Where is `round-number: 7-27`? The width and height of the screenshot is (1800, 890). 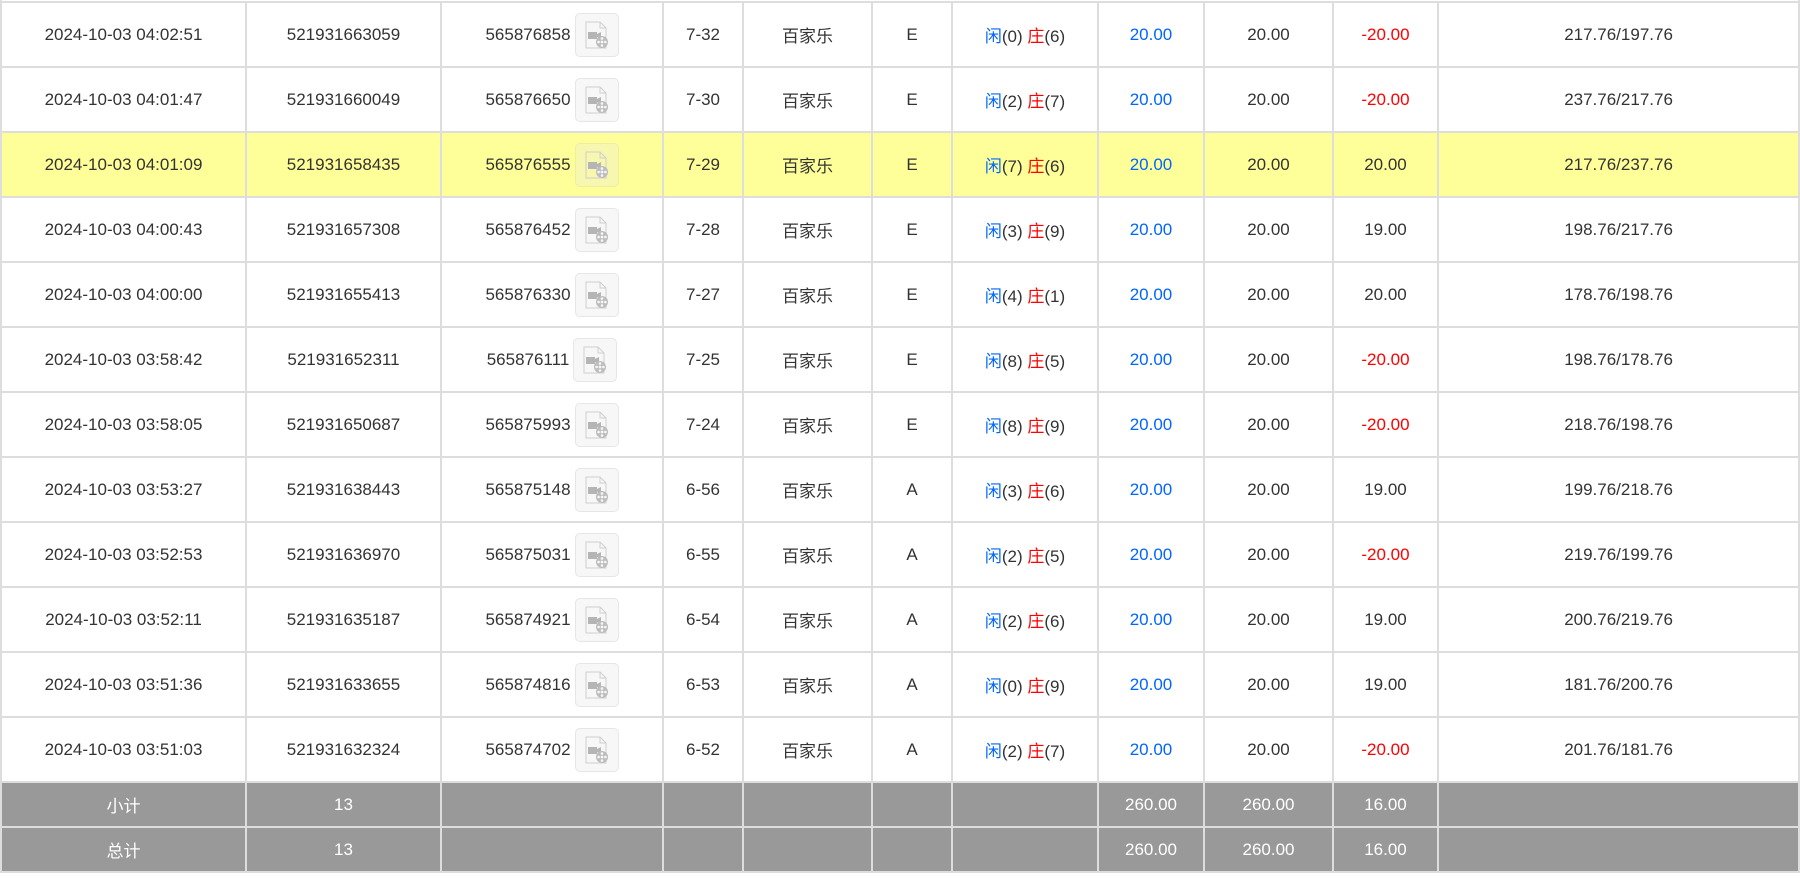 round-number: 7-27 is located at coordinates (703, 294).